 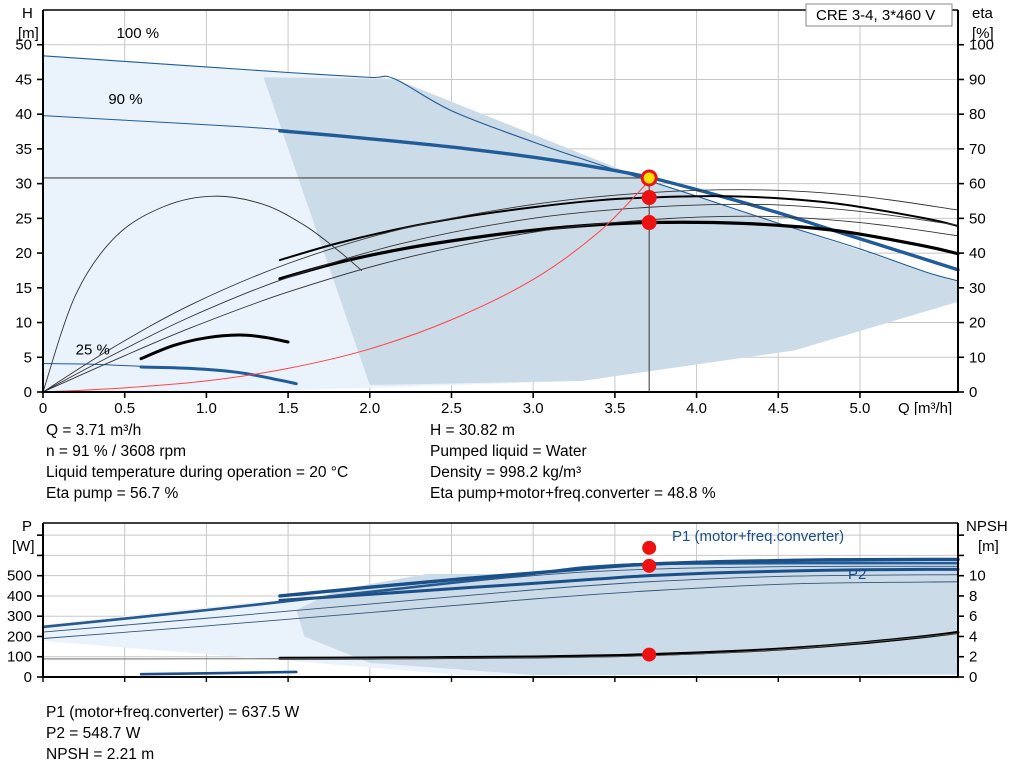 I want to click on y-axis-unit-left: [m], so click(x=28, y=33).